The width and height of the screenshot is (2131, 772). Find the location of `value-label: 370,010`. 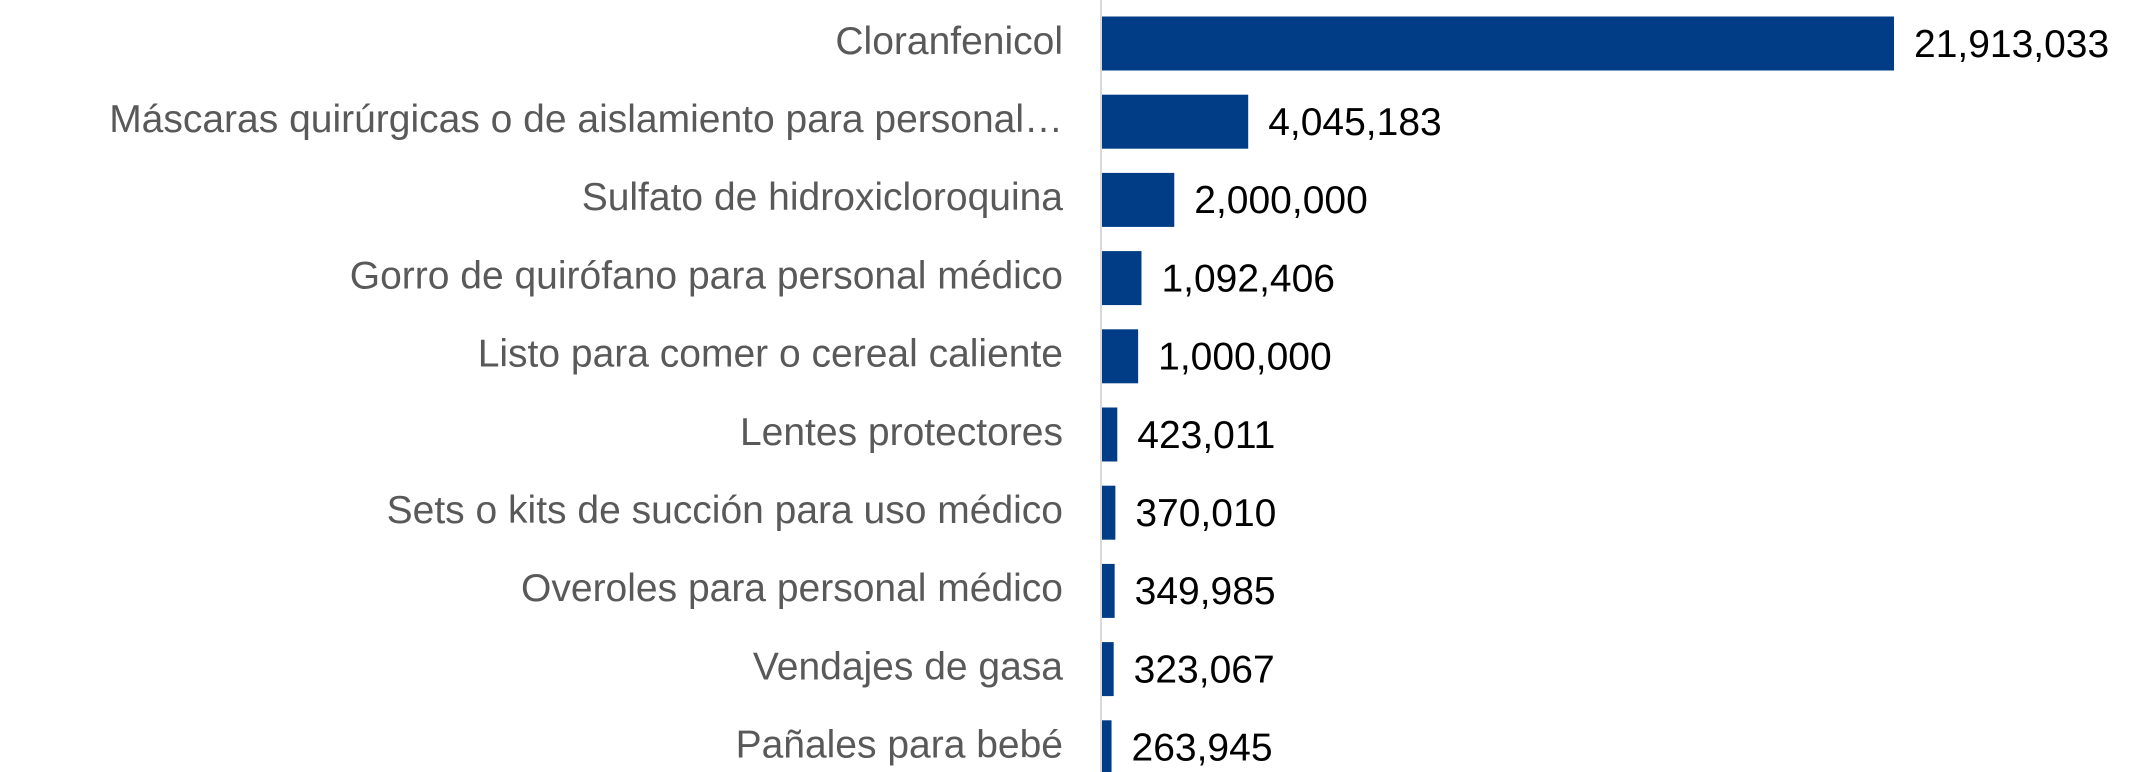

value-label: 370,010 is located at coordinates (1205, 513).